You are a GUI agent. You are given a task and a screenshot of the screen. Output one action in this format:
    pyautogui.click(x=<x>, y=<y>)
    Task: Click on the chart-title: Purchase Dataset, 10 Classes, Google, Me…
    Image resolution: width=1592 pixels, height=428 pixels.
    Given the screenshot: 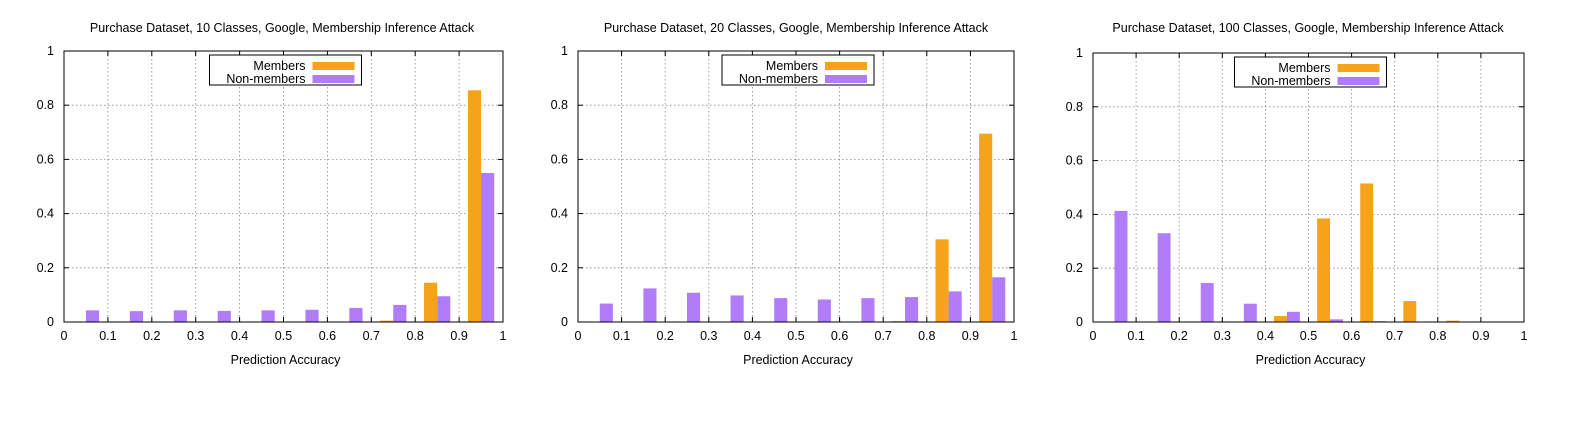 What is the action you would take?
    pyautogui.click(x=282, y=28)
    